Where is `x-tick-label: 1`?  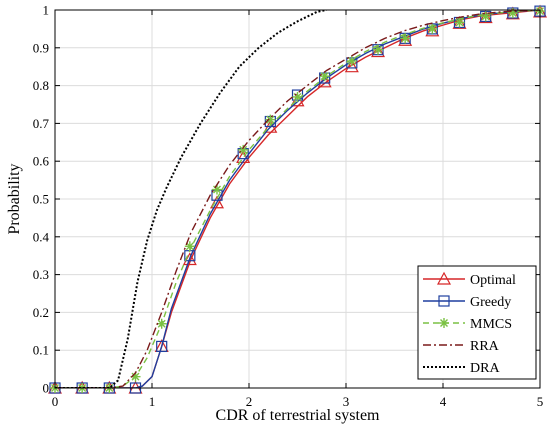 x-tick-label: 1 is located at coordinates (152, 401).